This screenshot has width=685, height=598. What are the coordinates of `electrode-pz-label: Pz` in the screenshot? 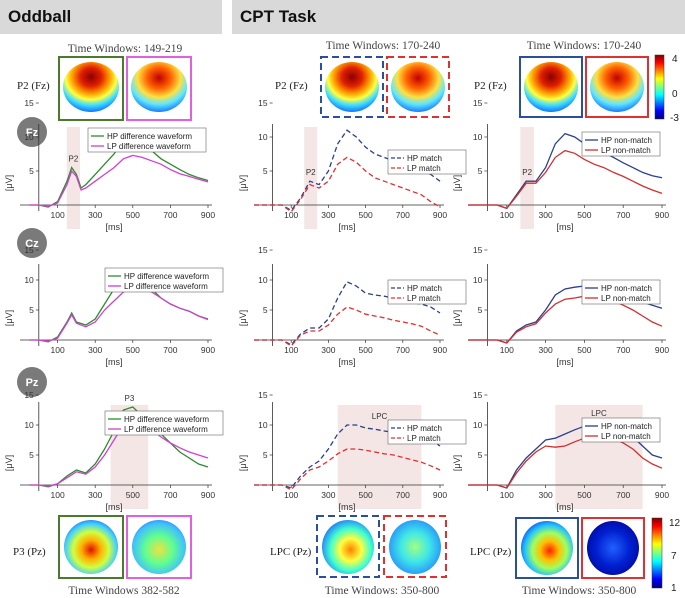 It's located at (32, 383).